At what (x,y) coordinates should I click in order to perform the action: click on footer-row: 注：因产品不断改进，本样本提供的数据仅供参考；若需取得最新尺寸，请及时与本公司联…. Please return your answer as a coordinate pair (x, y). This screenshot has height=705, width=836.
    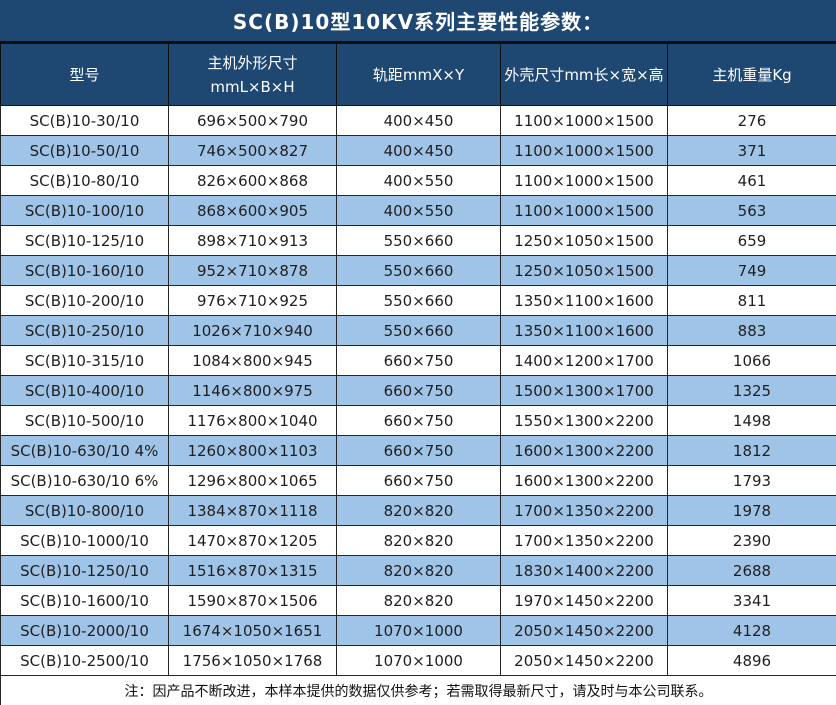
    Looking at the image, I should click on (418, 690).